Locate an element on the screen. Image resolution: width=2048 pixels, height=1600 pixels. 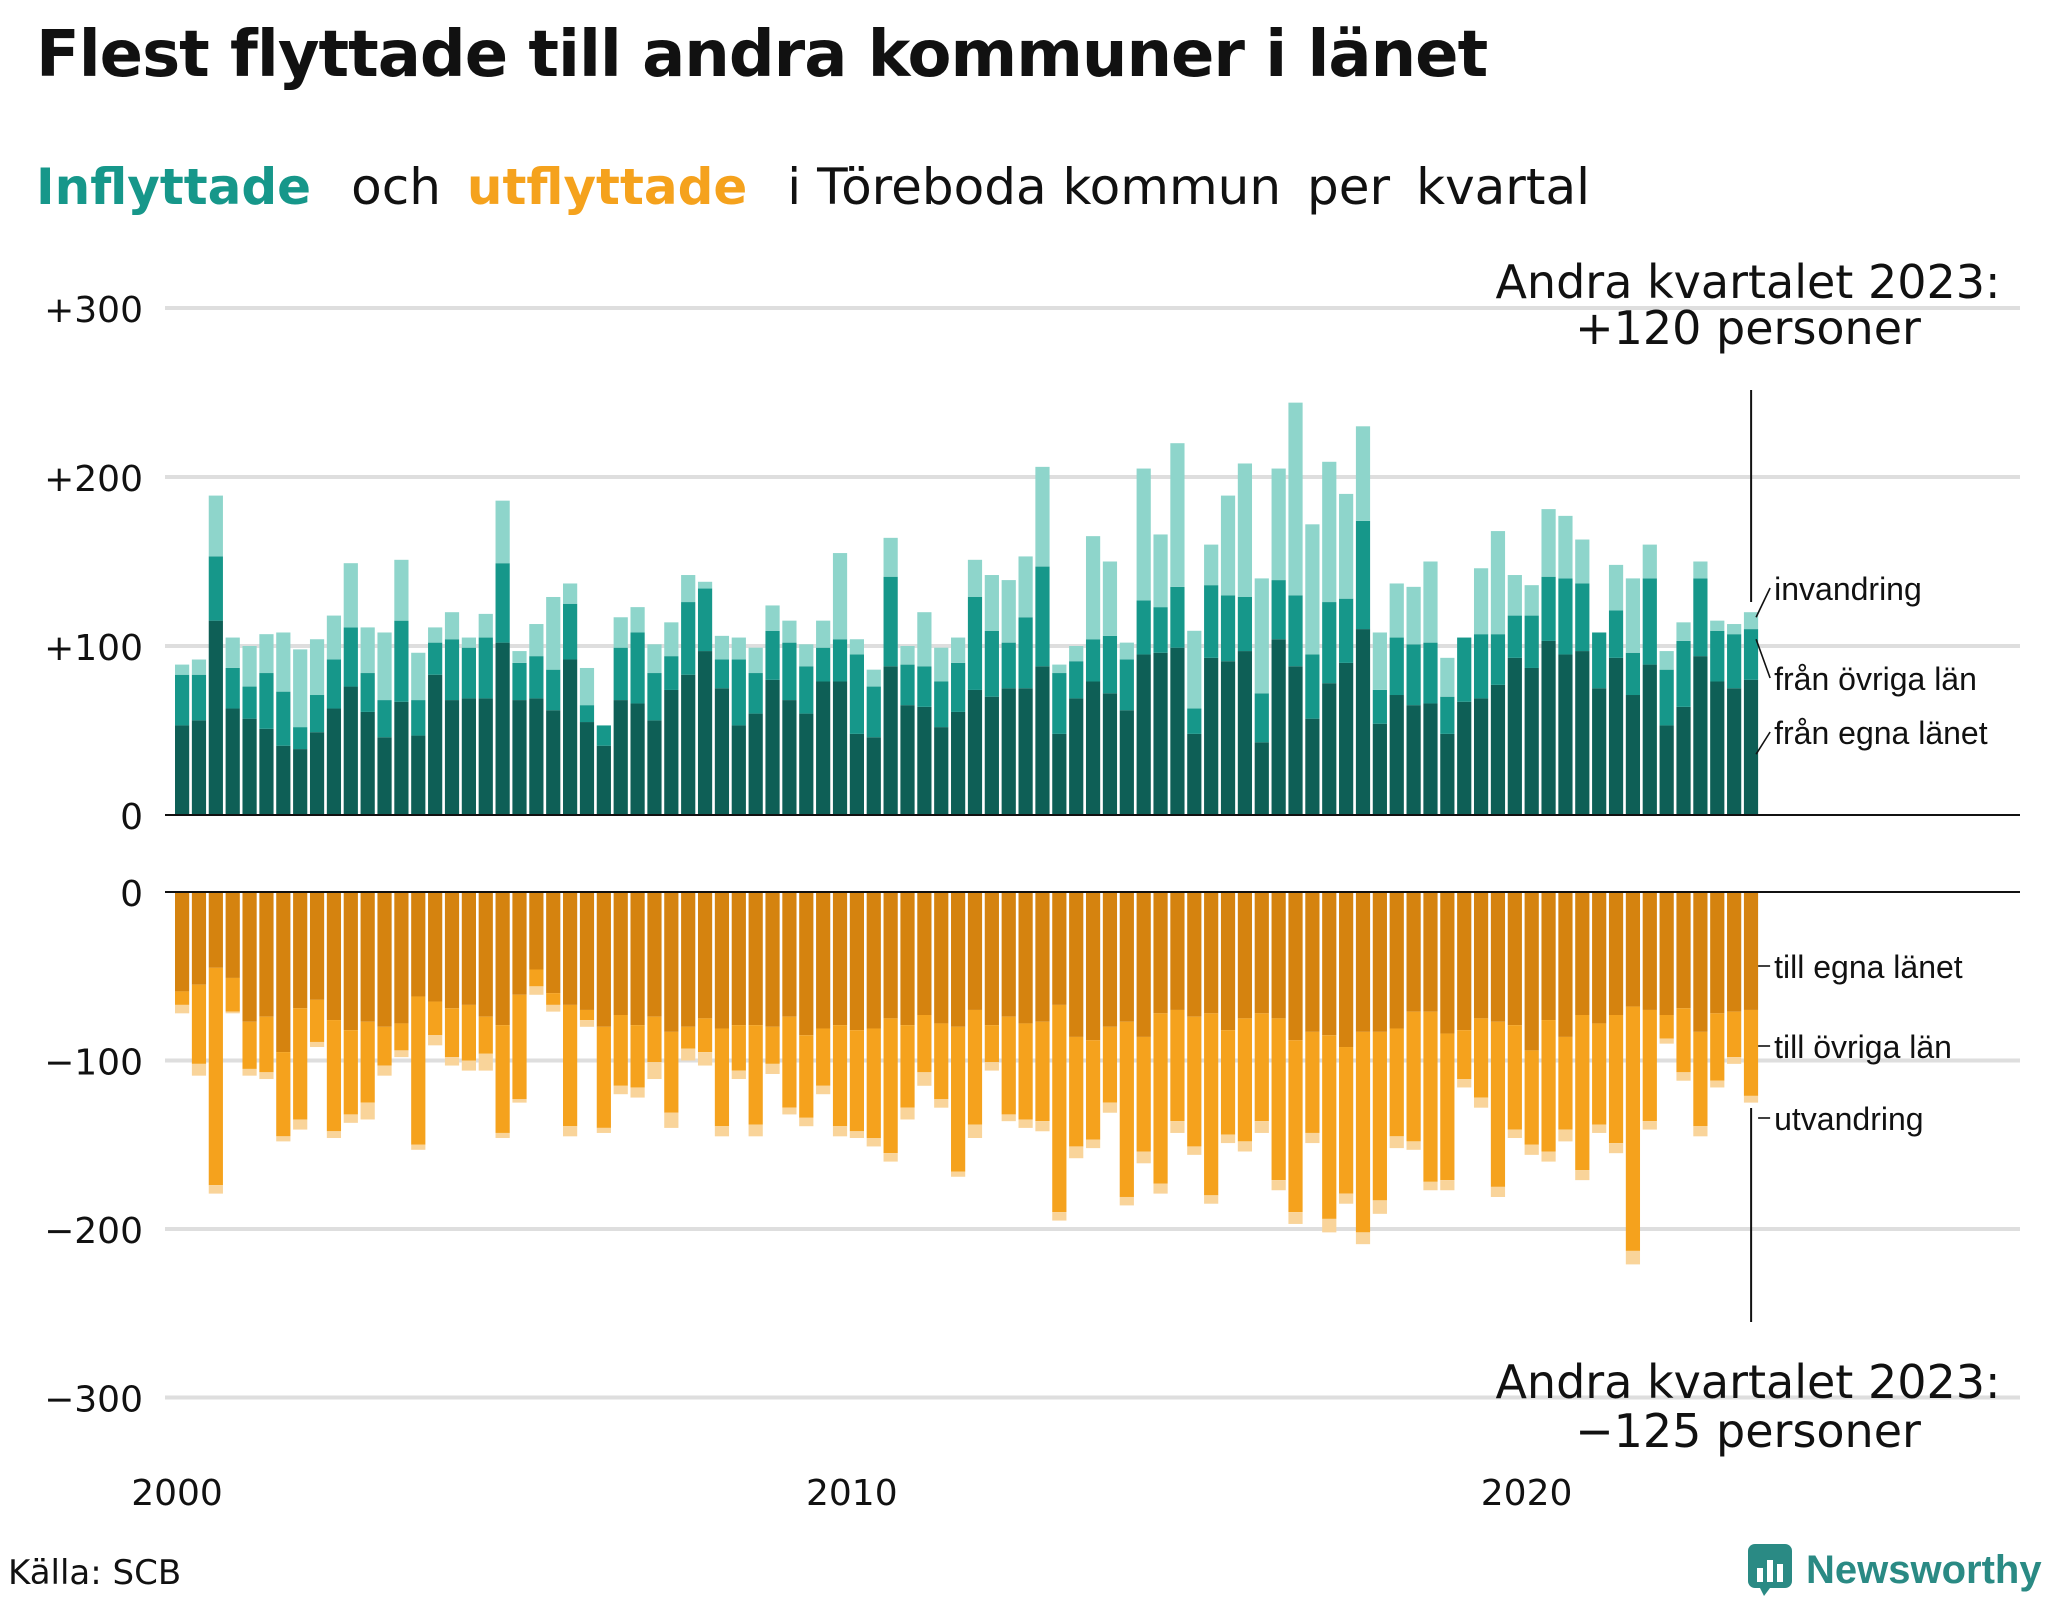
y-tick-label-top: 0 is located at coordinates (131, 817).